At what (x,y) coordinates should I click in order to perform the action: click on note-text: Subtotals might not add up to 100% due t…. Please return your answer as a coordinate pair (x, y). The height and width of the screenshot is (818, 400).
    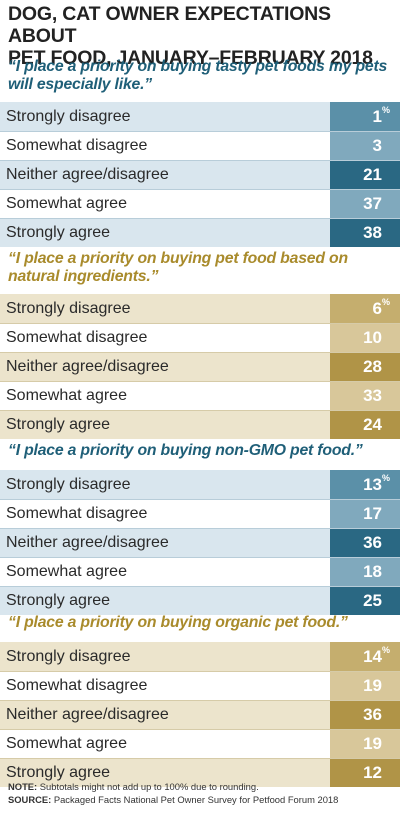
    Looking at the image, I should click on (149, 786).